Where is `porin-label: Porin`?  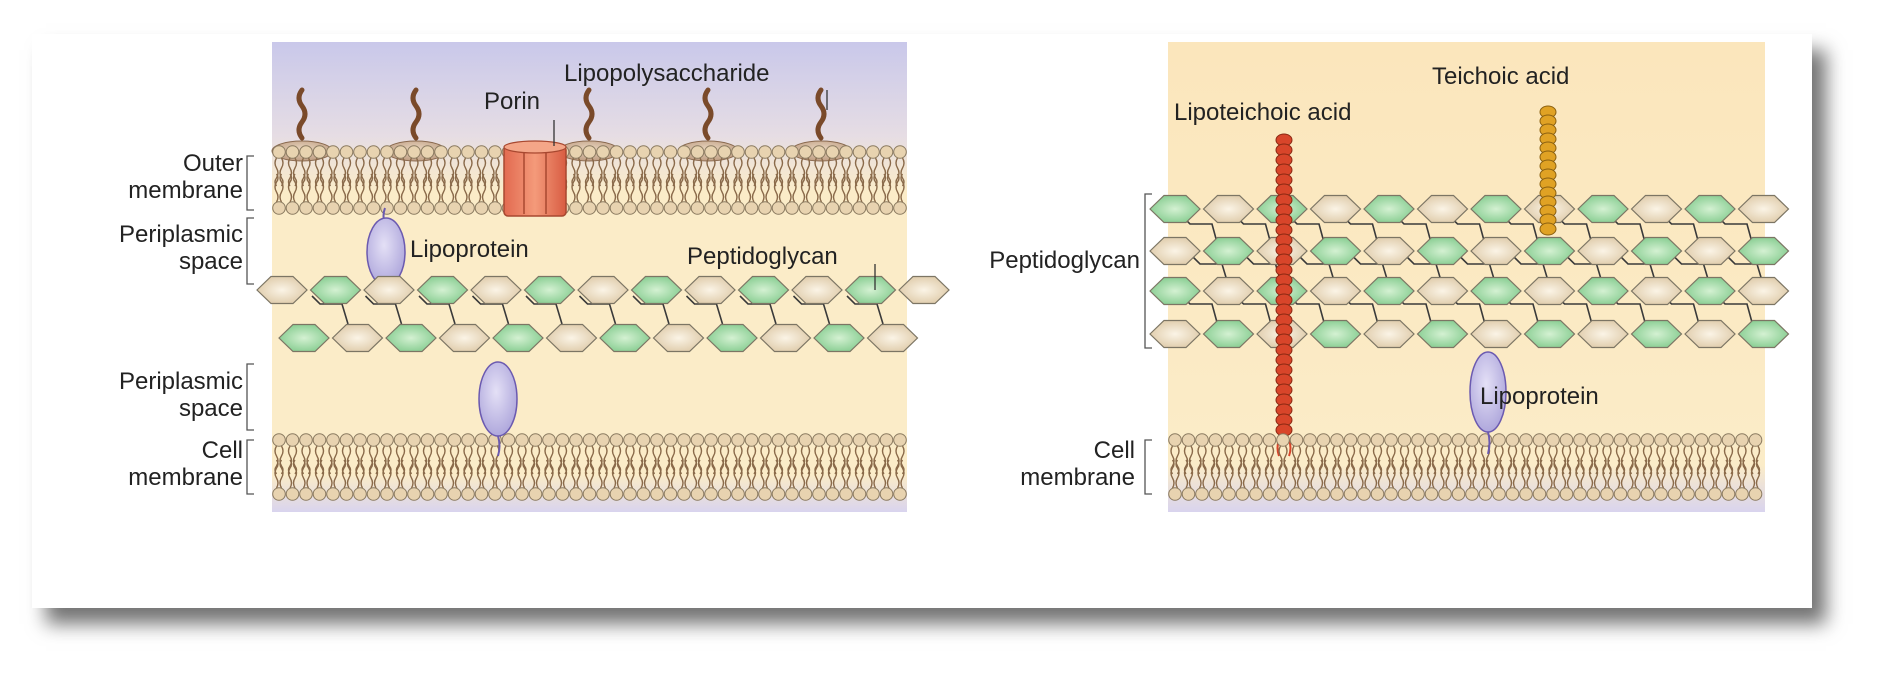 porin-label: Porin is located at coordinates (512, 101).